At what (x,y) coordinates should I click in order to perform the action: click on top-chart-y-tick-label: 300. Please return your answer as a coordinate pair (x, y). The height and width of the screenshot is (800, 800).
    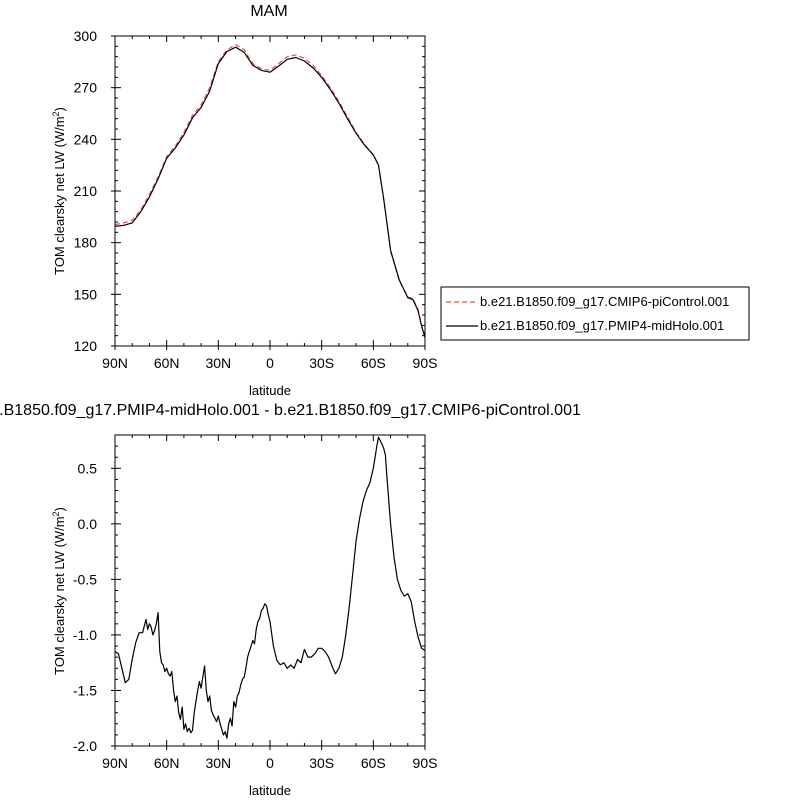
    Looking at the image, I should click on (86, 36).